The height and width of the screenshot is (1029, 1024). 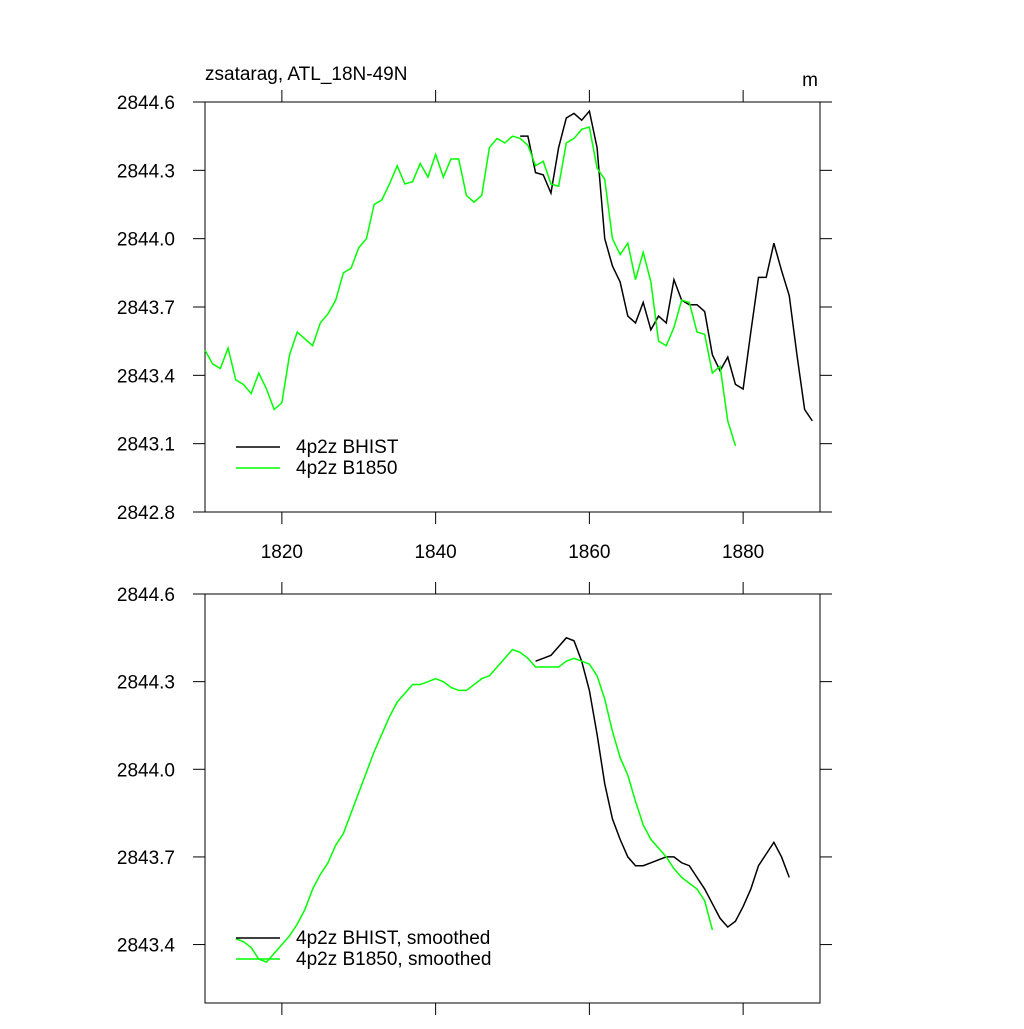 I want to click on y-tick-label: 2843.1, so click(x=146, y=445).